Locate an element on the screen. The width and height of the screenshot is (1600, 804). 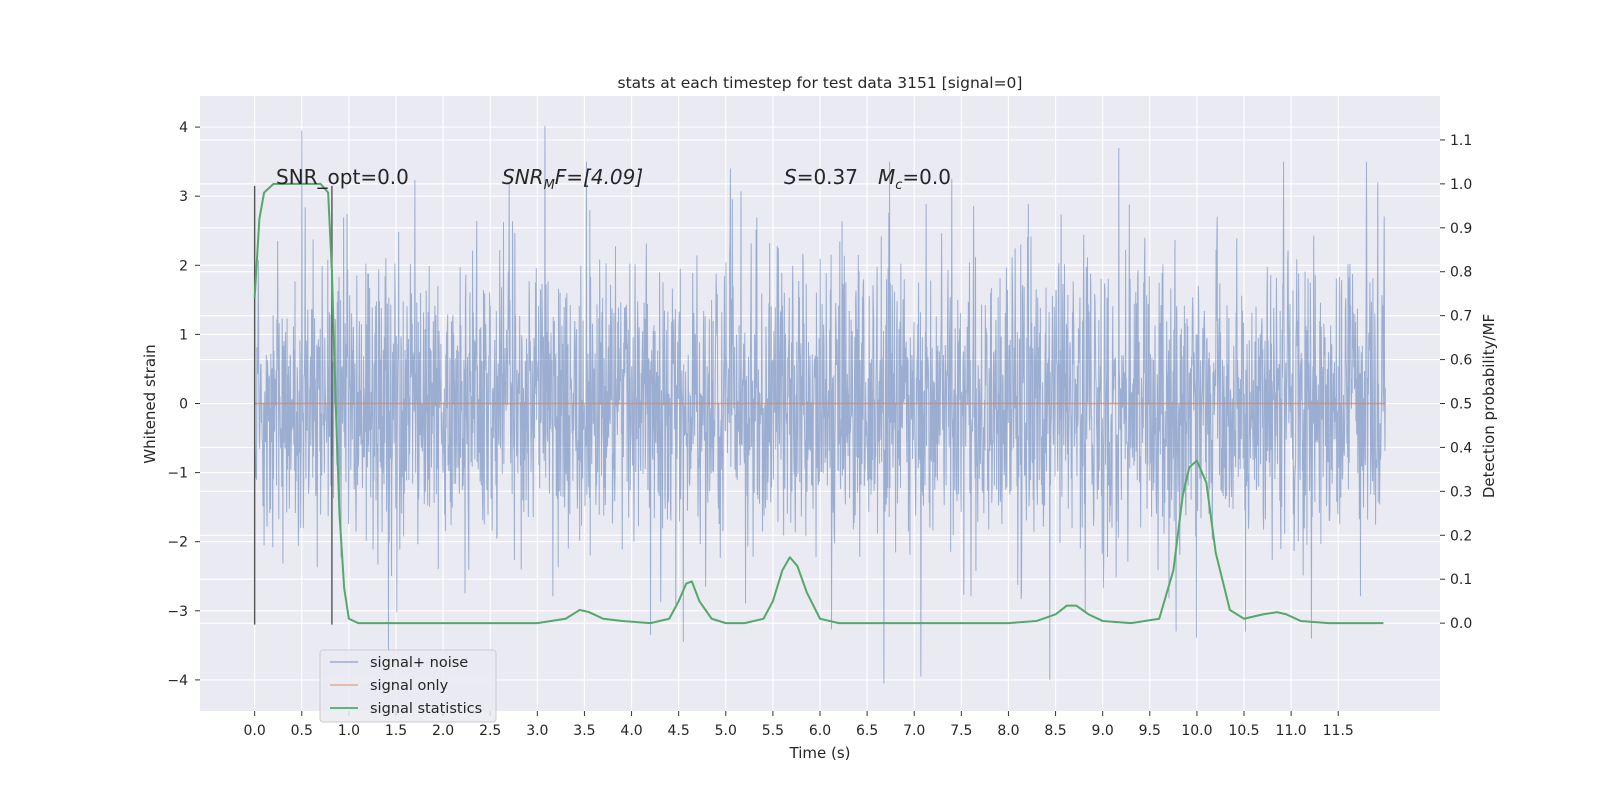
x-tick-label-15: 7.5 is located at coordinates (961, 731).